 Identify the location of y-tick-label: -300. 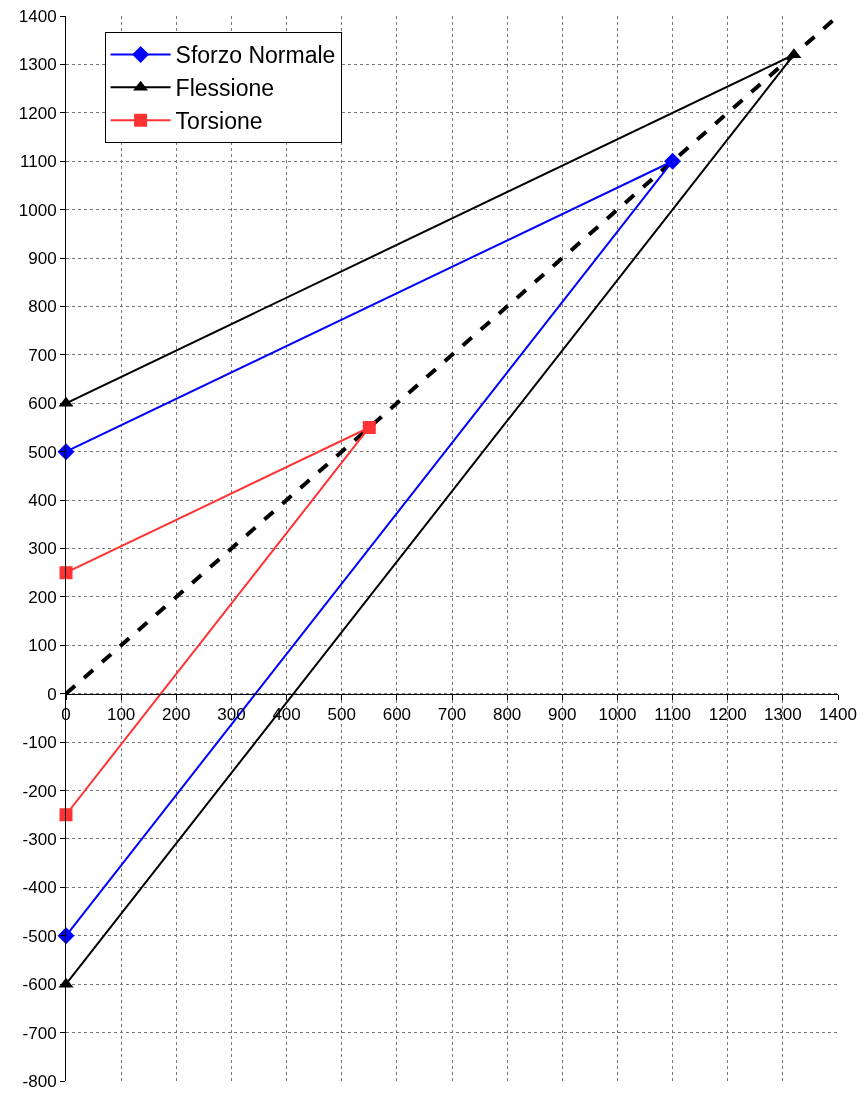
(39, 839).